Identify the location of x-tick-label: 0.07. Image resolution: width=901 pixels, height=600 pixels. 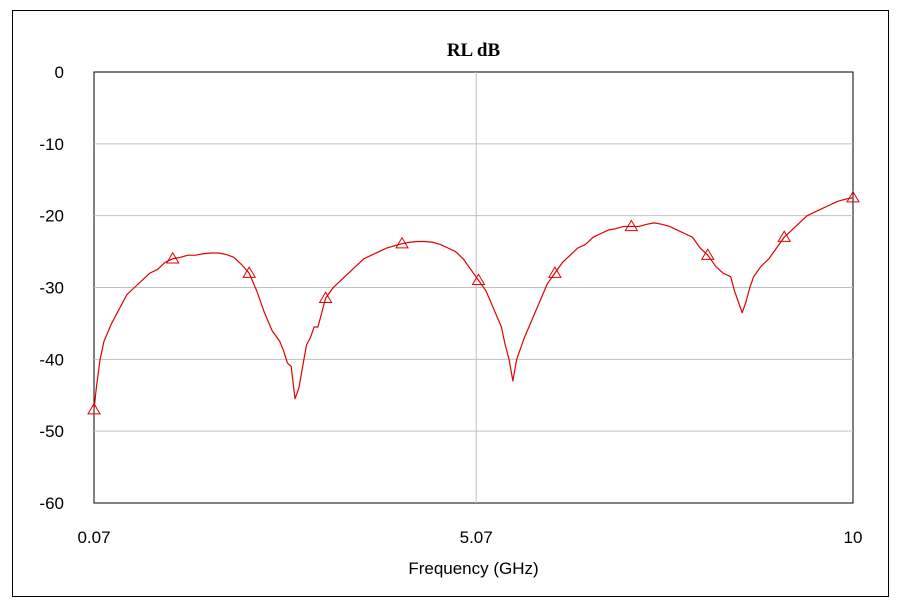
(93, 537).